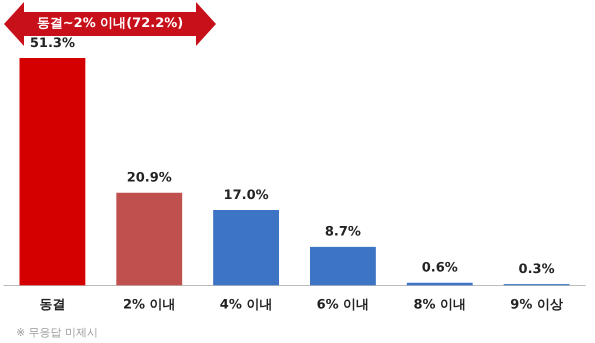 This screenshot has height=343, width=595. Describe the element at coordinates (149, 305) in the screenshot. I see `x-tick-label: 2% 이내` at that location.